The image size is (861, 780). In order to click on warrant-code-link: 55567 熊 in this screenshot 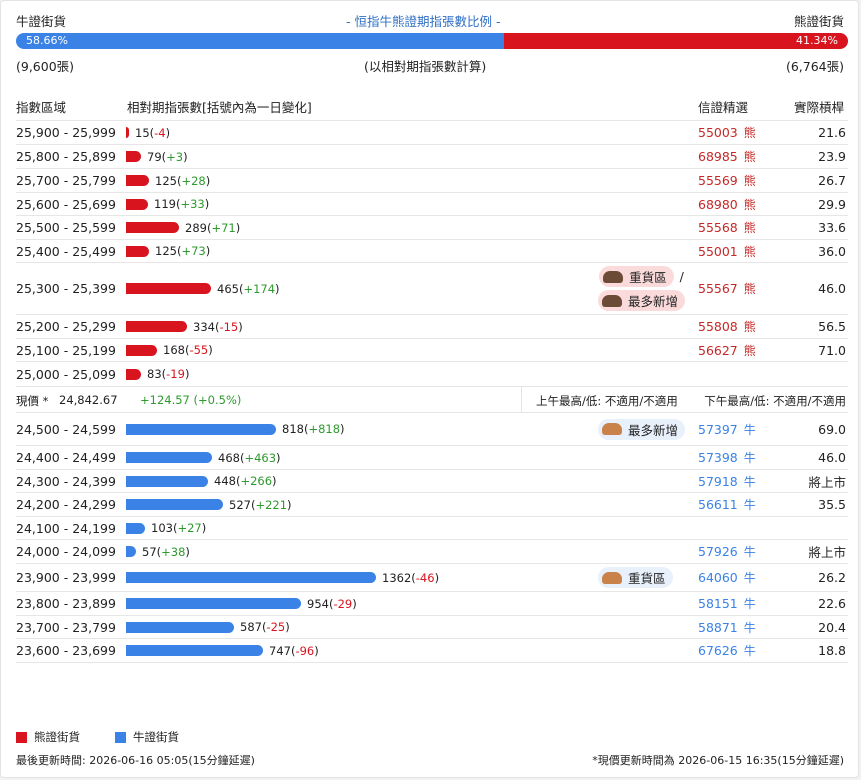, I will do `click(727, 288)`.